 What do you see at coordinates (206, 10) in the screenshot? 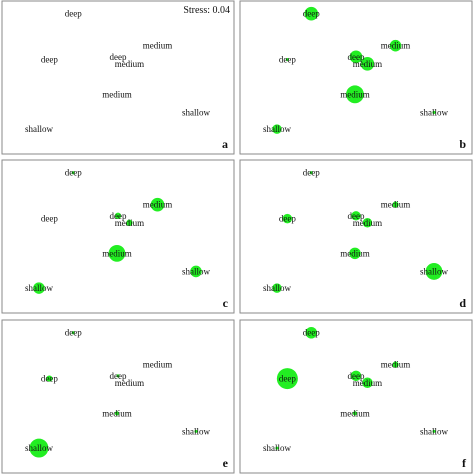
I see `stress-label: Stress: 0.04` at bounding box center [206, 10].